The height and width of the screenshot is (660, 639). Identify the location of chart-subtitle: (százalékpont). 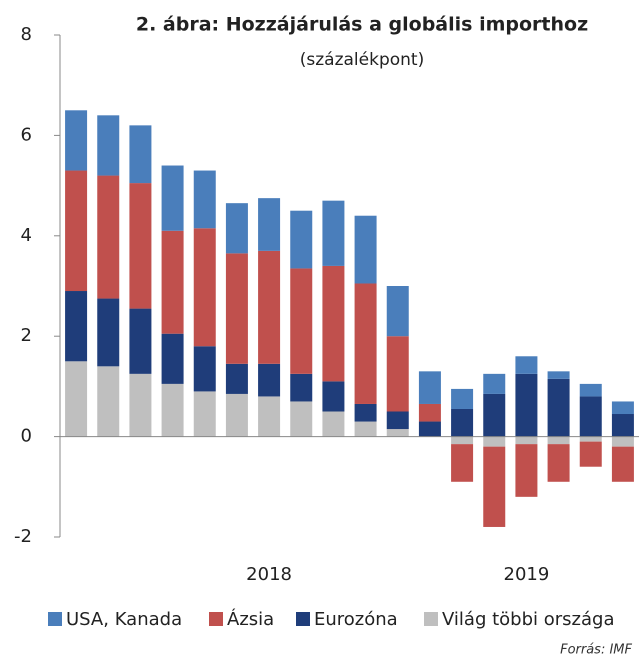
(362, 60).